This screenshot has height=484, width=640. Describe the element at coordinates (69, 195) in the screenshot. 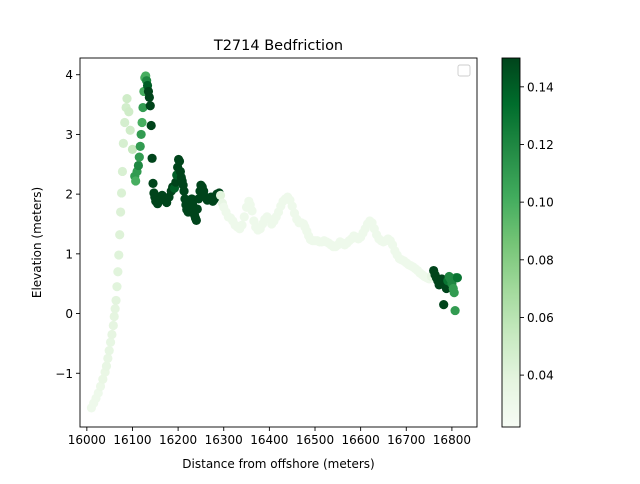

I see `y-tick-label: 2` at that location.